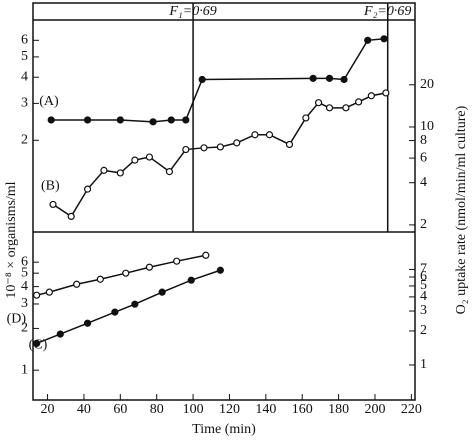 The height and width of the screenshot is (446, 474). What do you see at coordinates (17, 318) in the screenshot?
I see `series-label: (D)` at bounding box center [17, 318].